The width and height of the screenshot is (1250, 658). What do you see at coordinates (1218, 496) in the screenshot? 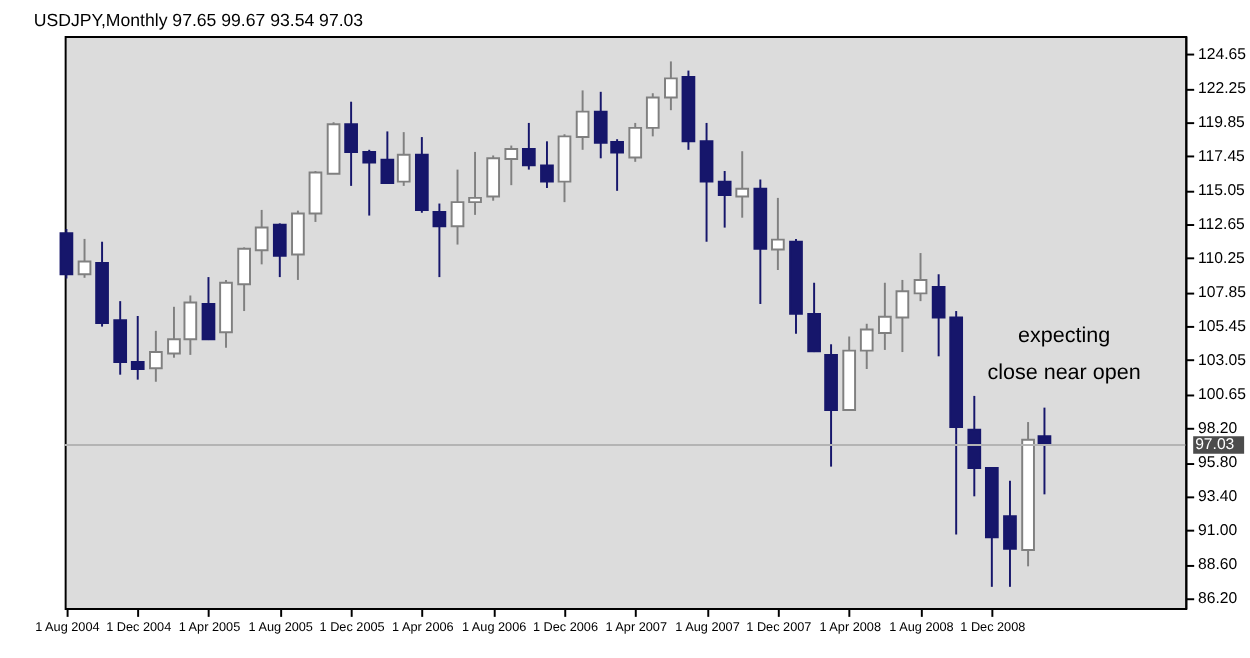
I see `y-tick-label: 93.40` at bounding box center [1218, 496].